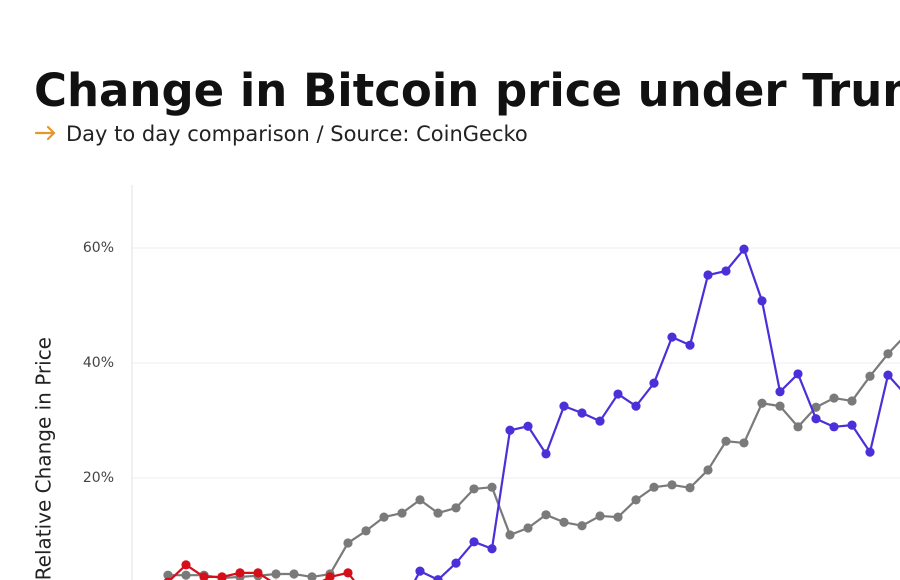 Image resolution: width=900 pixels, height=580 pixels. Describe the element at coordinates (467, 90) in the screenshot. I see `chart-title: Change in Bitcoin price under Trump` at that location.